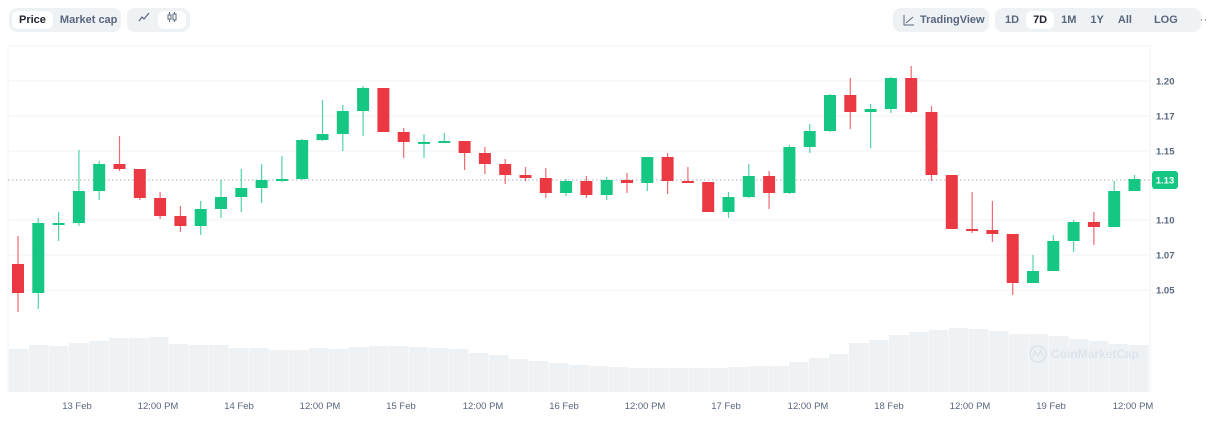 The width and height of the screenshot is (1207, 422). Describe the element at coordinates (1165, 117) in the screenshot. I see `y-tick-label: 1.17` at that location.